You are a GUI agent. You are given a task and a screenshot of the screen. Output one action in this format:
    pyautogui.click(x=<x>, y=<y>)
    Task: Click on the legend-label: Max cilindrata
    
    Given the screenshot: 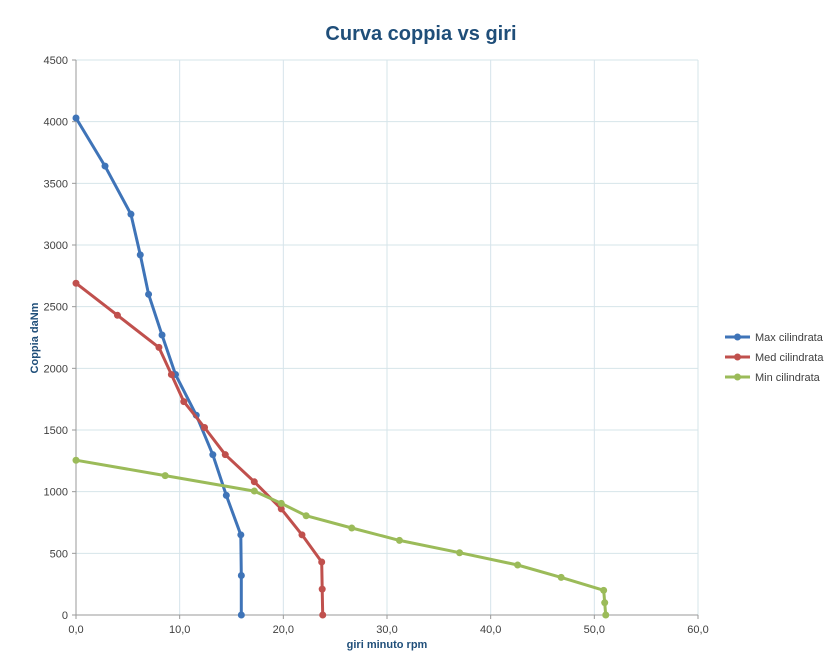 What is the action you would take?
    pyautogui.click(x=789, y=338)
    